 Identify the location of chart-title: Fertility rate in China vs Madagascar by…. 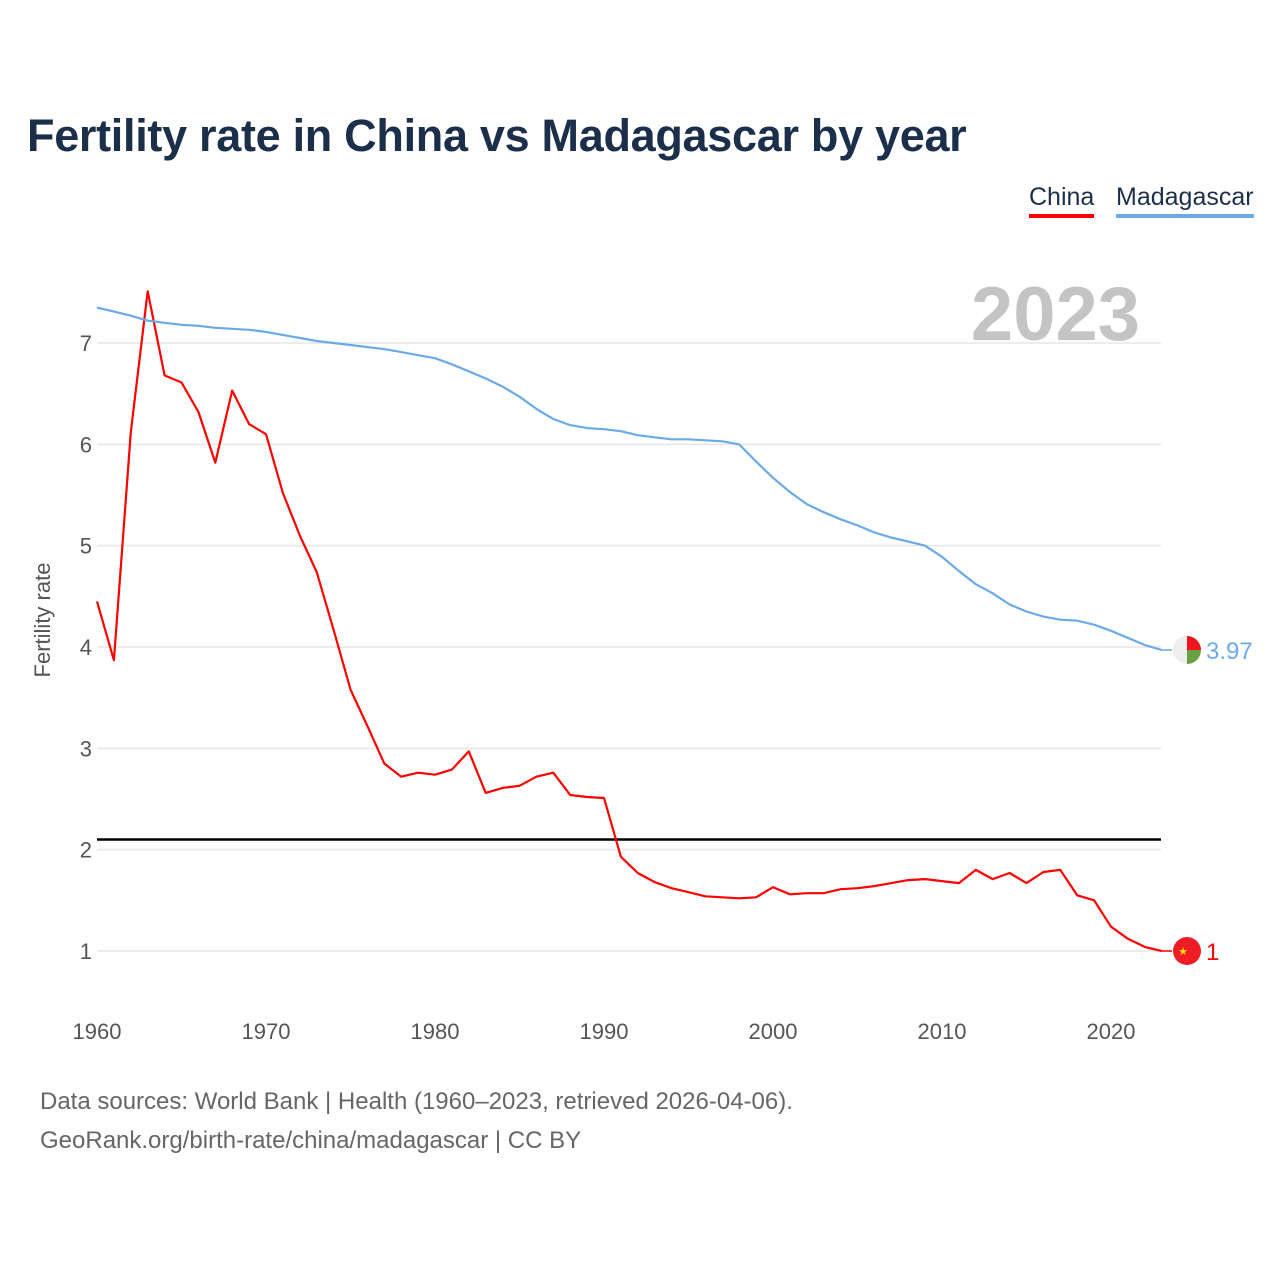
(497, 135).